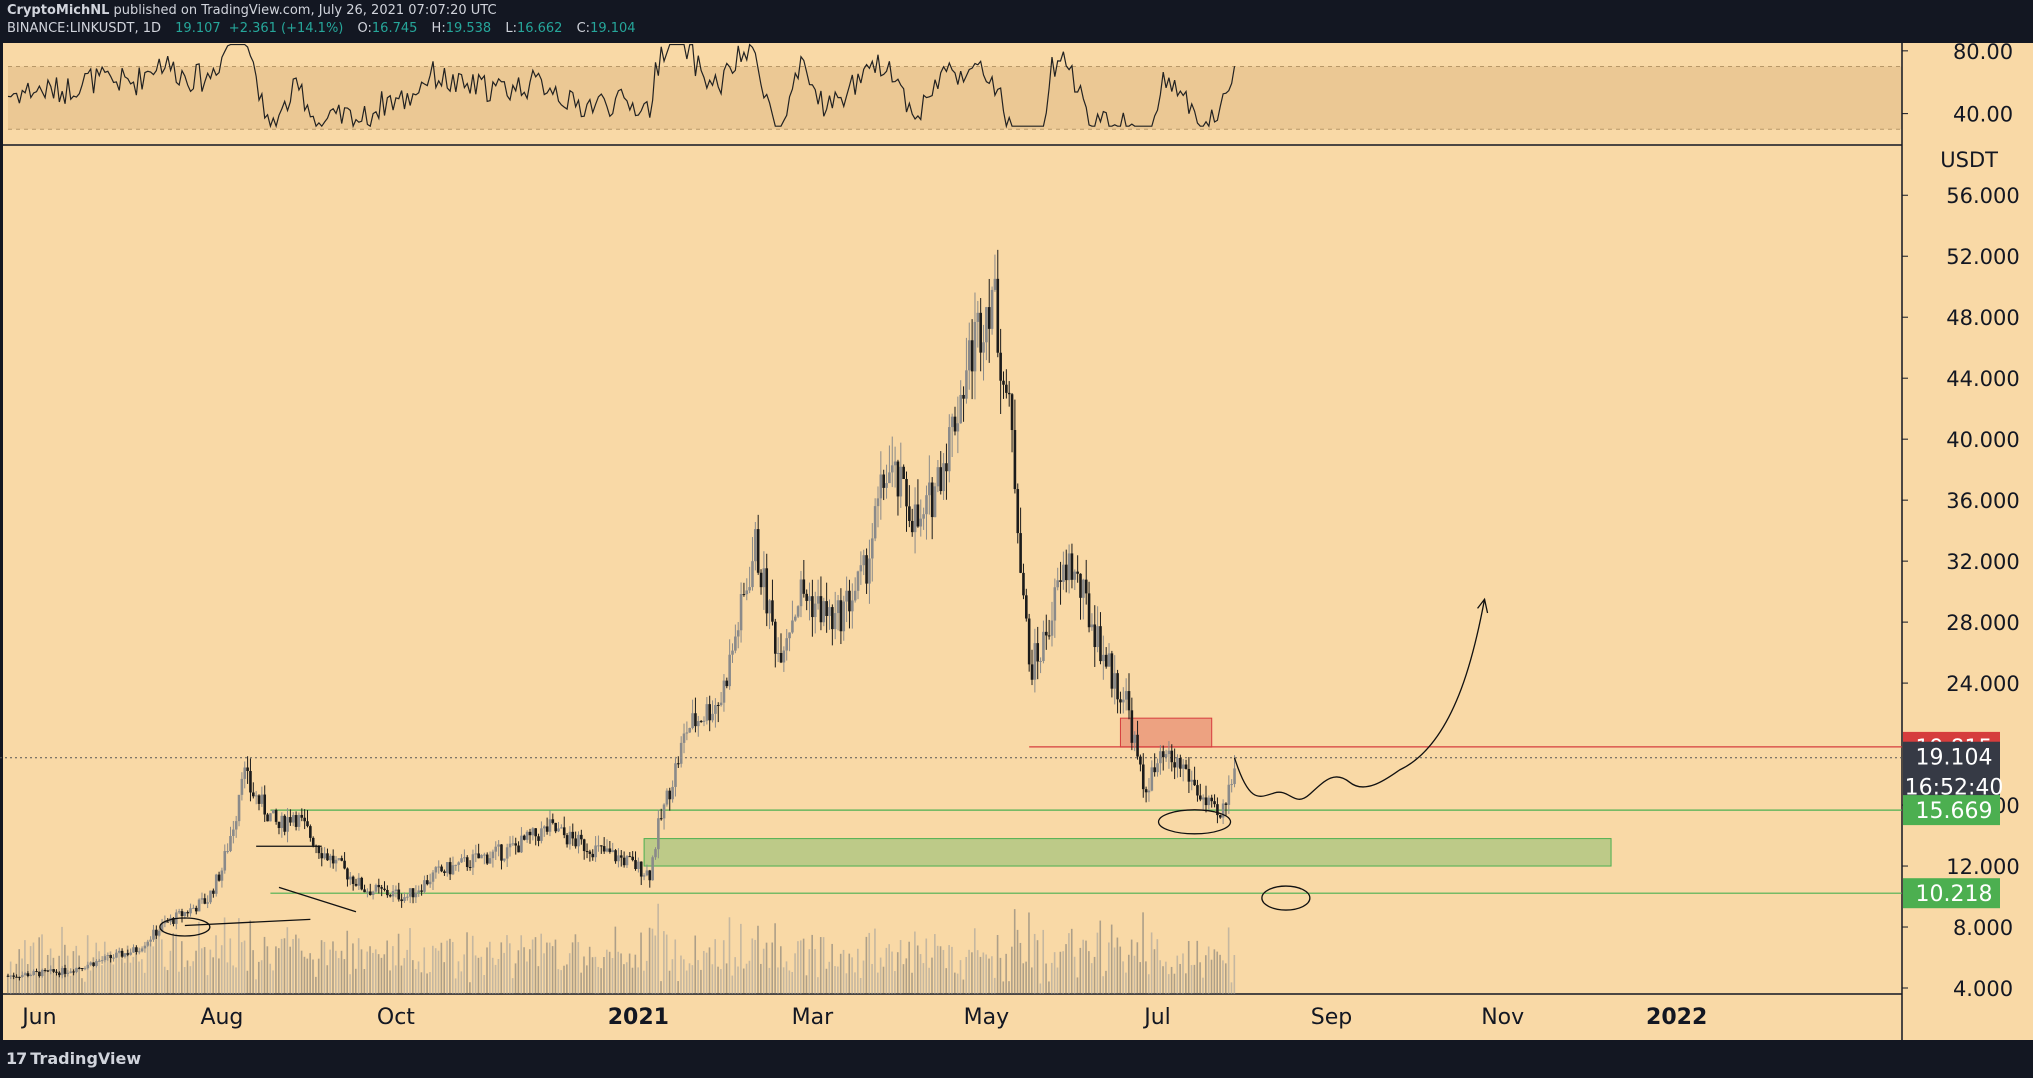 This screenshot has width=2033, height=1078. I want to click on time-axis-label: Oct, so click(396, 1017).